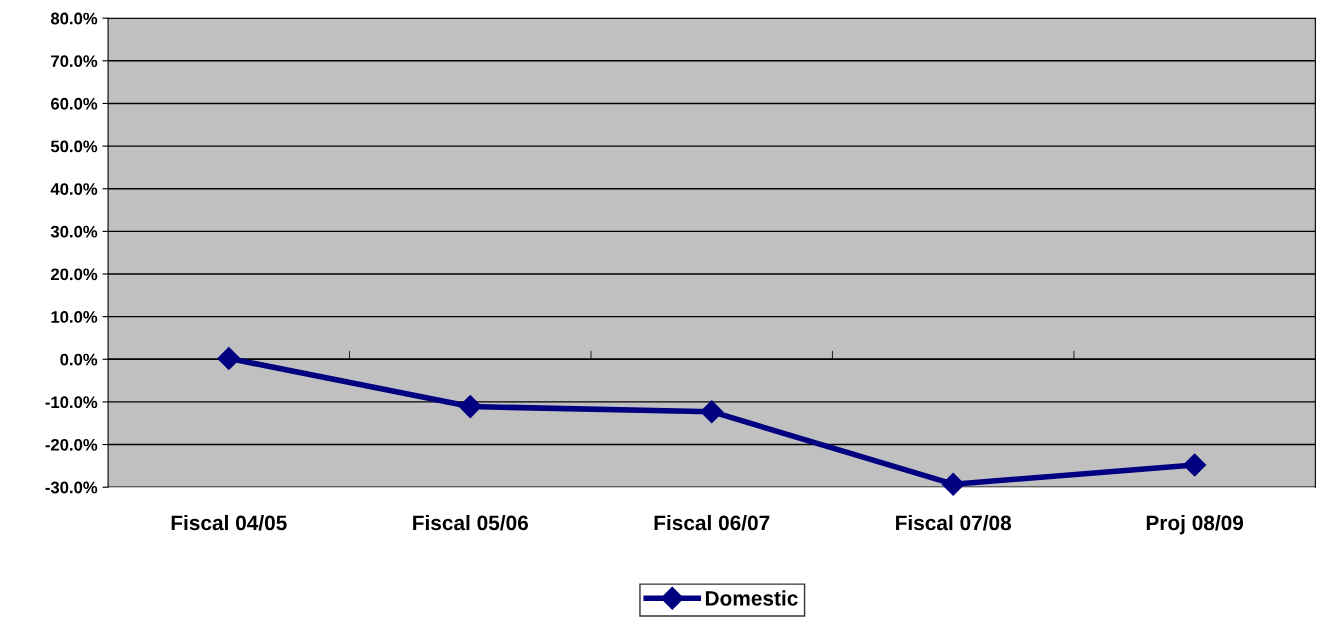 The height and width of the screenshot is (627, 1318). I want to click on y-tick-label: -30.0%, so click(71, 487).